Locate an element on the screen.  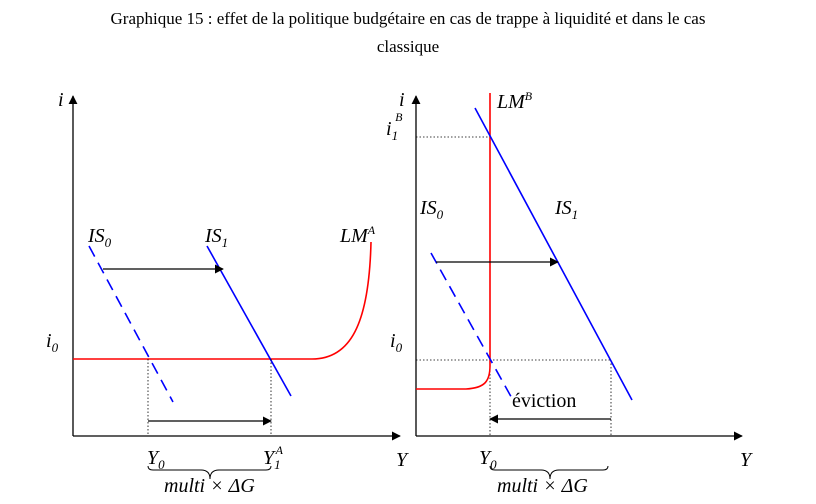
left-is0-curve is located at coordinates (131, 324).